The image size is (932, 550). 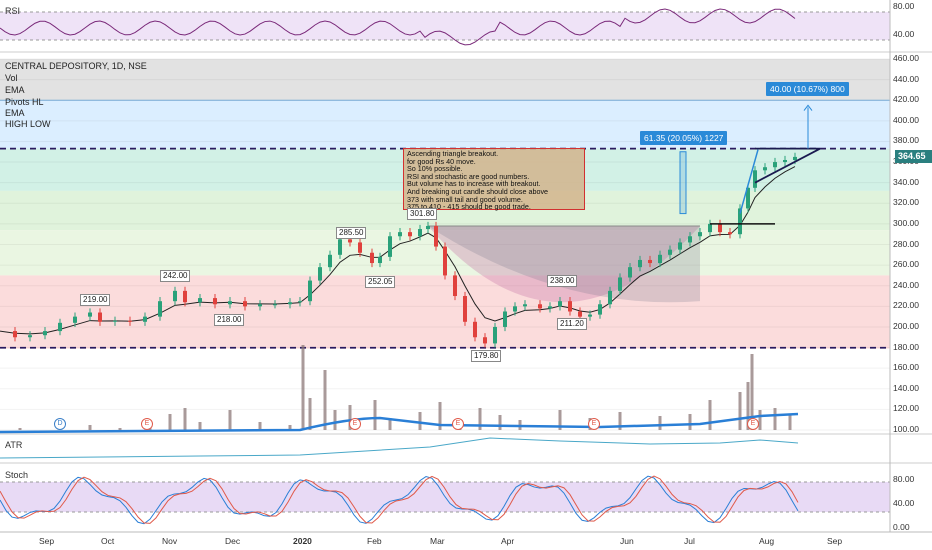 I want to click on pivot-label: 218.00, so click(x=229, y=320).